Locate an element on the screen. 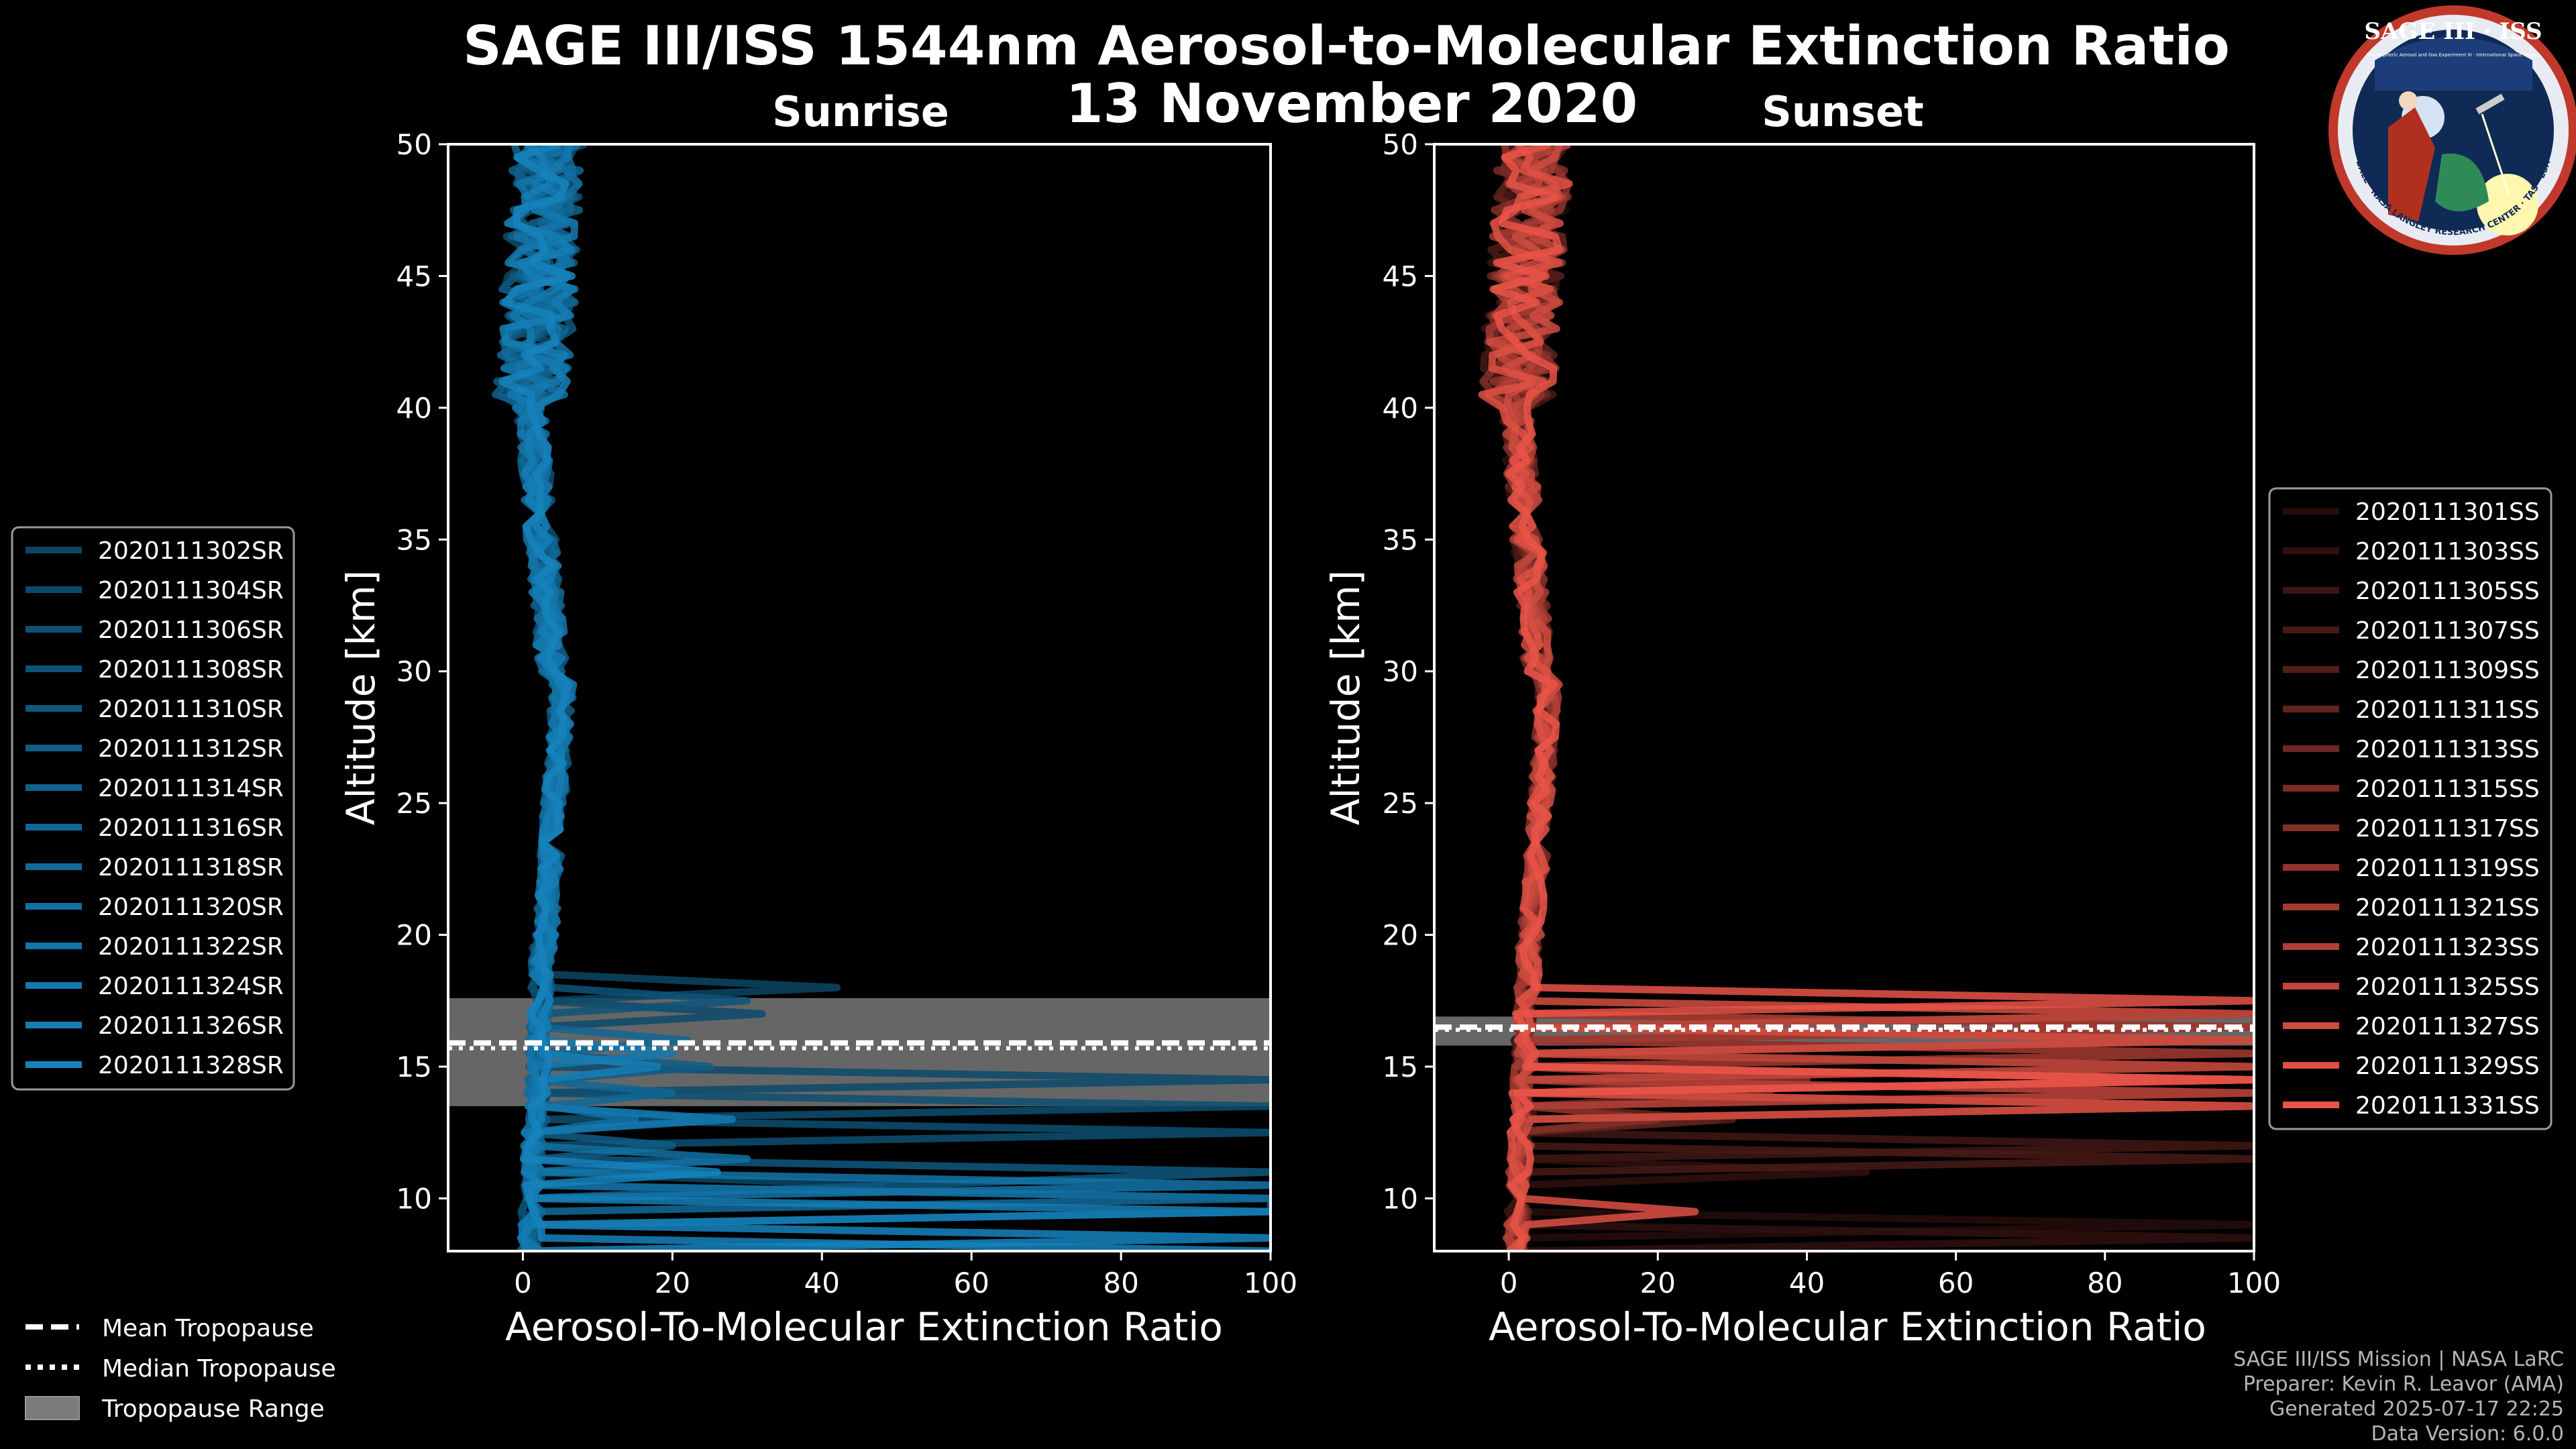  sunset-y-tick-label: 50 is located at coordinates (1400, 144).